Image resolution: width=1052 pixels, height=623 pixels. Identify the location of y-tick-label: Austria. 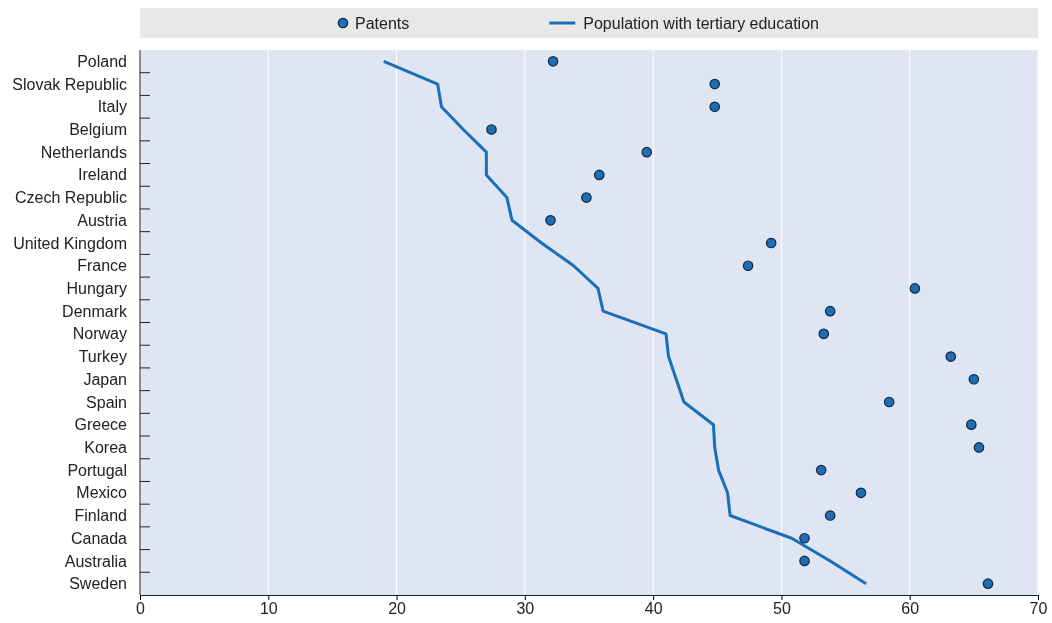
(102, 220).